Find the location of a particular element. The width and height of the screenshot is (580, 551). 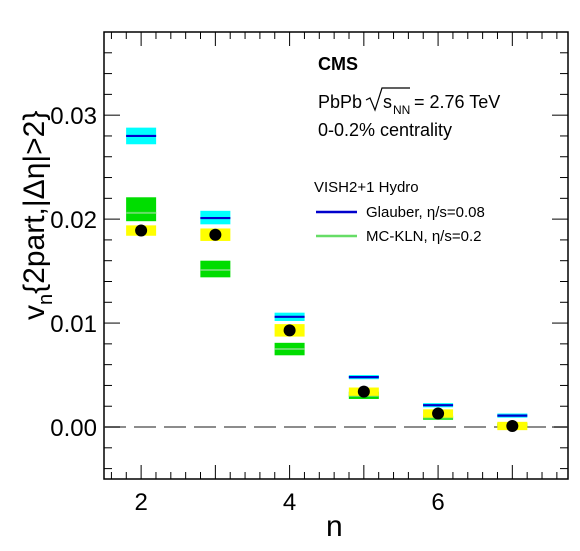

svg-text: vn{2part,|Δη|>2} is located at coordinates (37, 215).